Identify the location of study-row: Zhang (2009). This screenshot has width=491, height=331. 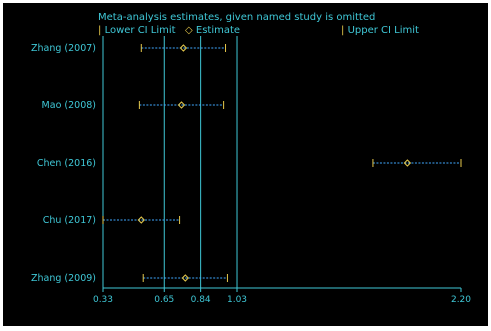
(129, 278).